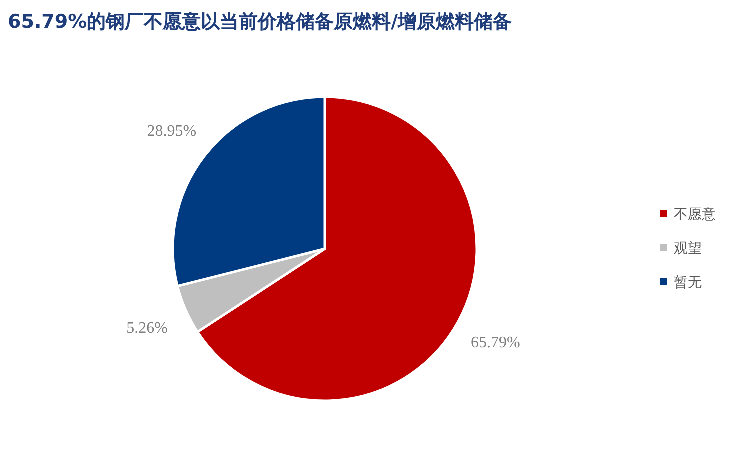 Image resolution: width=750 pixels, height=450 pixels. What do you see at coordinates (260, 22) in the screenshot?
I see `chart-title: 65.79%的钢厂不愿意以当前价格储备原燃料/增原燃料储备` at bounding box center [260, 22].